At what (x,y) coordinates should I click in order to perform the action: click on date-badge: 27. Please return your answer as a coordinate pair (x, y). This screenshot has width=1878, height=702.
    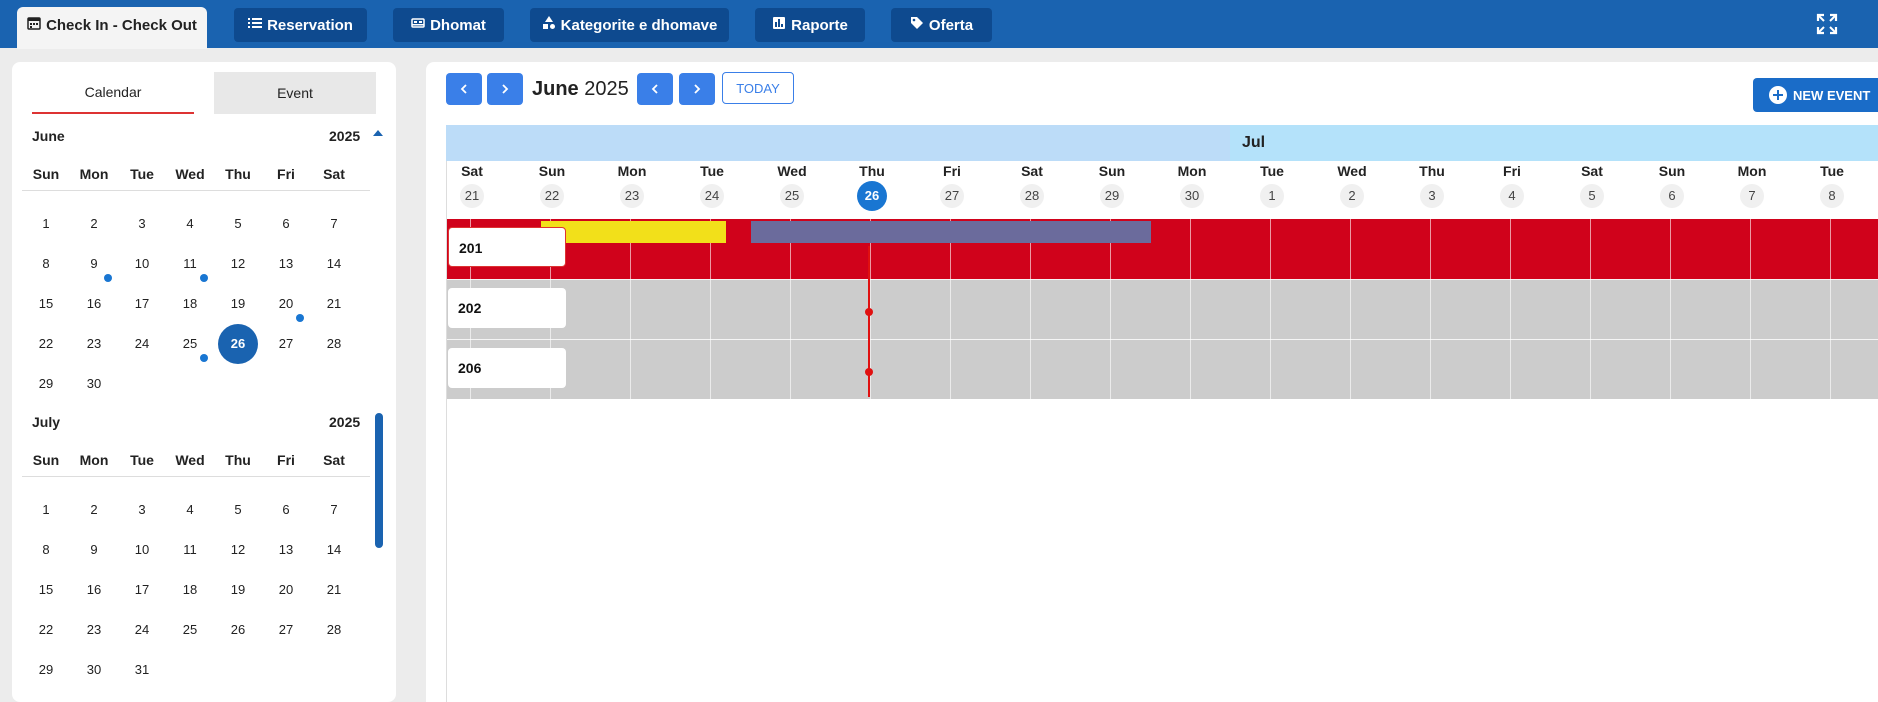
    Looking at the image, I should click on (952, 196).